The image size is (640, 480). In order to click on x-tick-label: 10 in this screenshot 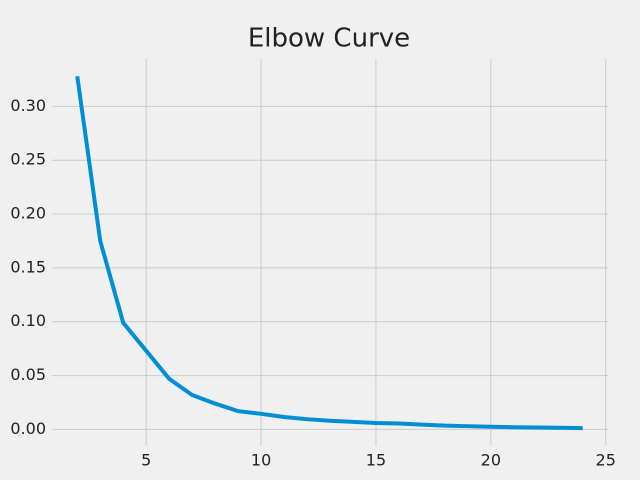, I will do `click(261, 460)`.